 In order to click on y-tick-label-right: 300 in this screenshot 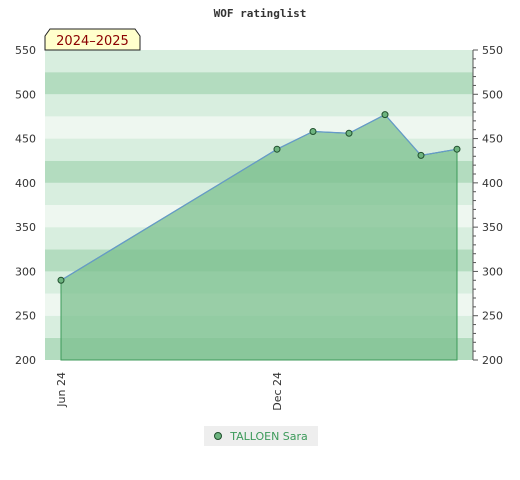, I will do `click(492, 271)`.